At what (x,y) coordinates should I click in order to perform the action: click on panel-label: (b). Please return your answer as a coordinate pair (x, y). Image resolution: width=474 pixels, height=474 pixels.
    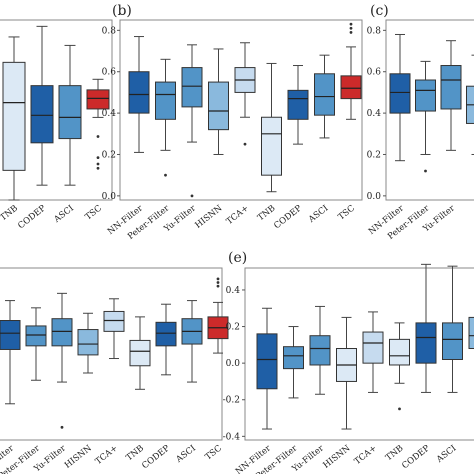
    Looking at the image, I should click on (122, 11).